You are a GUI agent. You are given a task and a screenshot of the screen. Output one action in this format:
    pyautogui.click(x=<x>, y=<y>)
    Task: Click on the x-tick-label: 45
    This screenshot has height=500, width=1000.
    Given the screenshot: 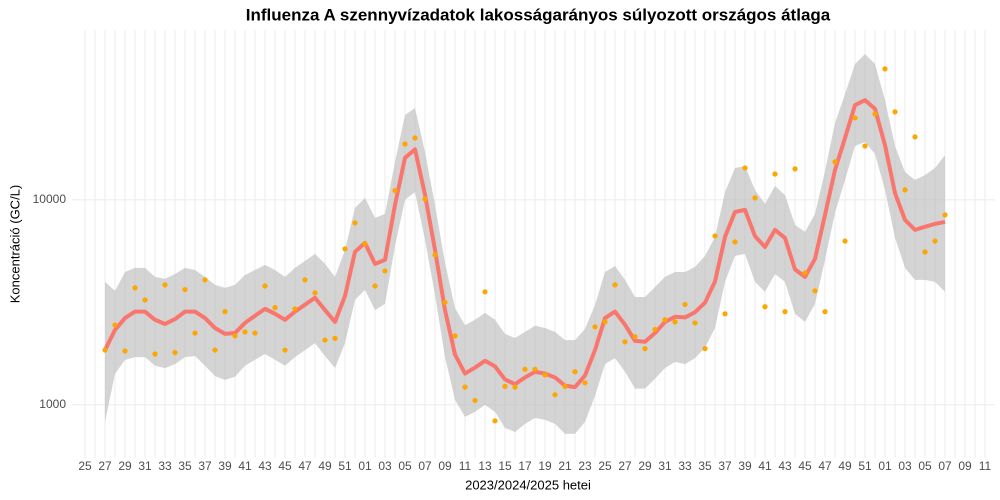 What is the action you would take?
    pyautogui.click(x=805, y=466)
    